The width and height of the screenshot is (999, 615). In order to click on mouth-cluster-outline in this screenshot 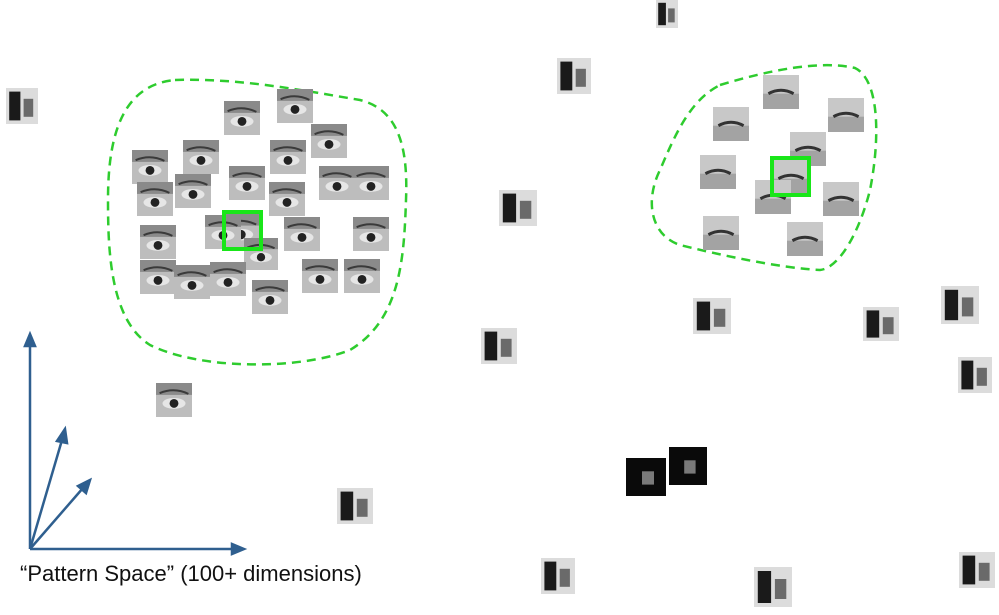, I will do `click(764, 167)`.